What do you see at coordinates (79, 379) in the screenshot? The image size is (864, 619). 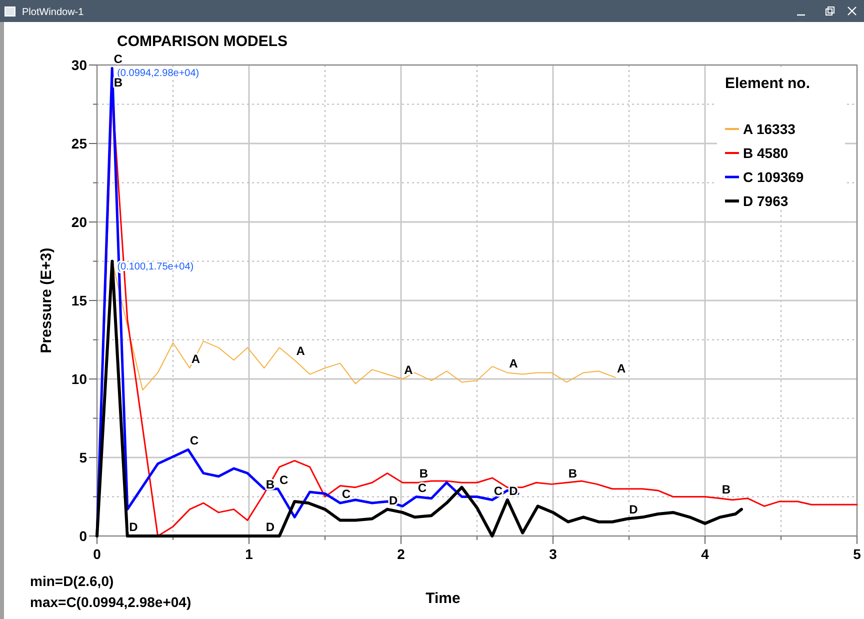 I see `y-tick-label: 10` at bounding box center [79, 379].